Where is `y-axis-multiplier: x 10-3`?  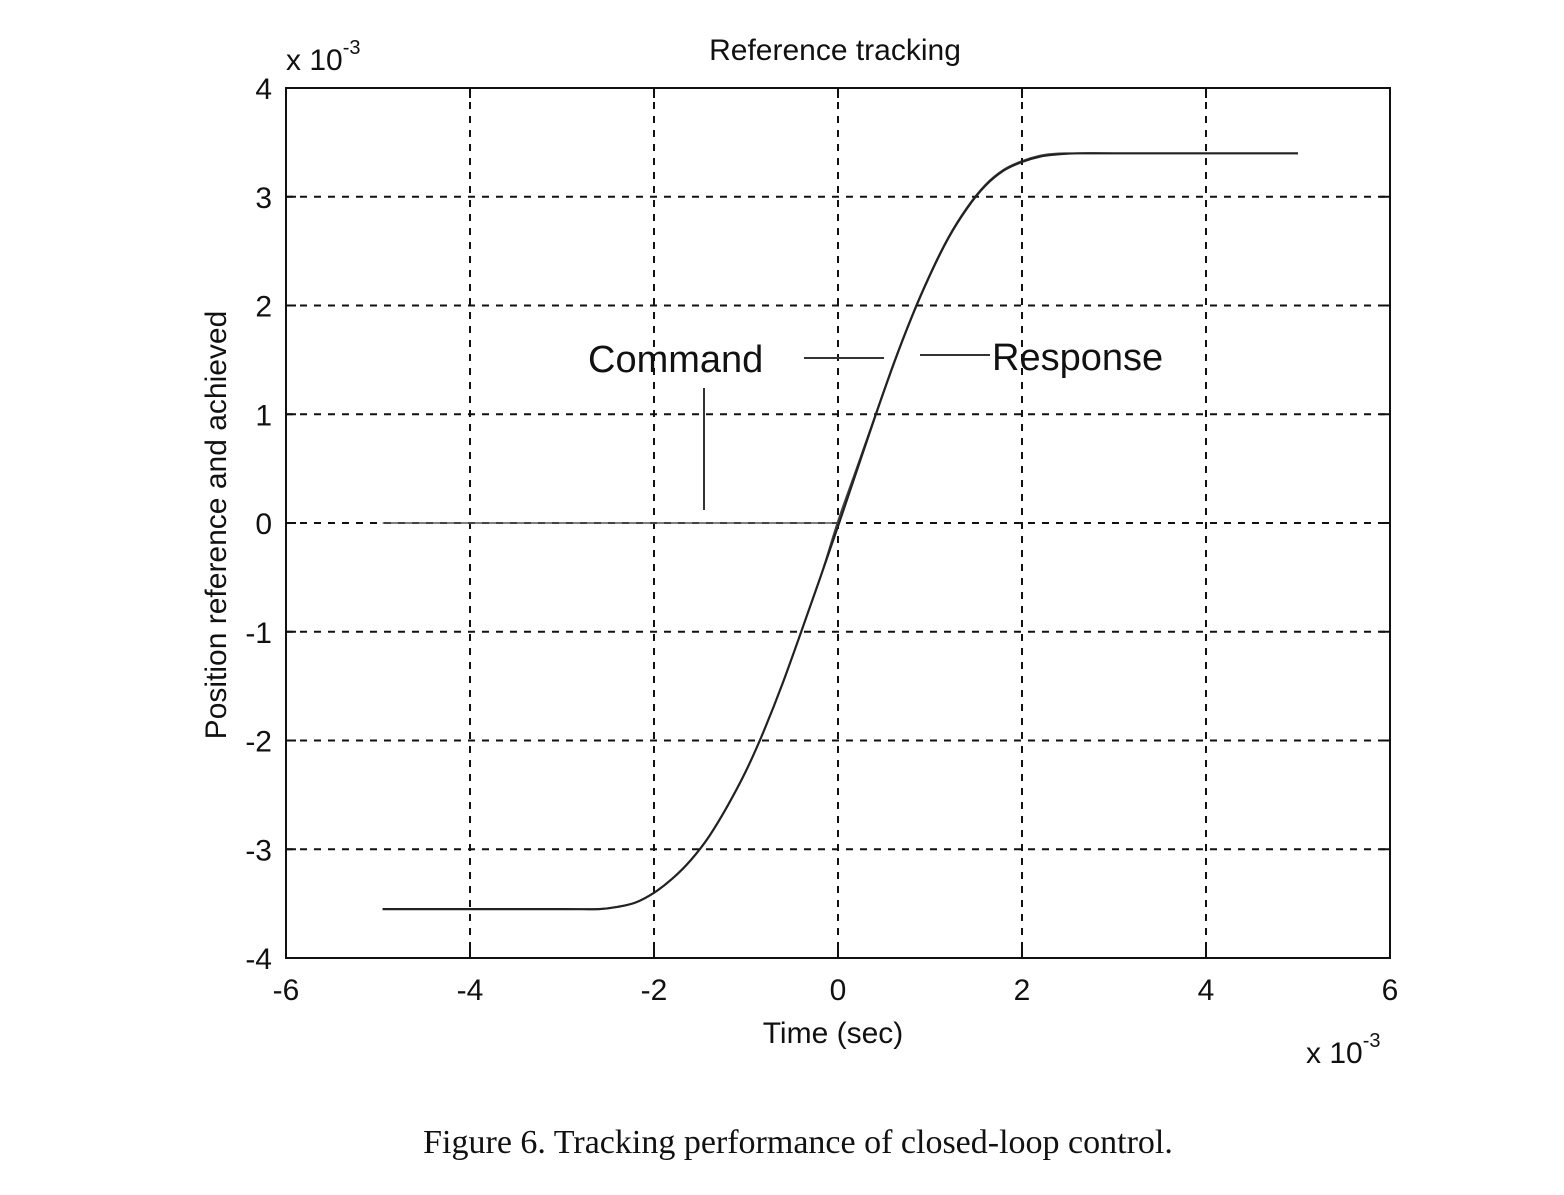
y-axis-multiplier: x 10-3 is located at coordinates (323, 57).